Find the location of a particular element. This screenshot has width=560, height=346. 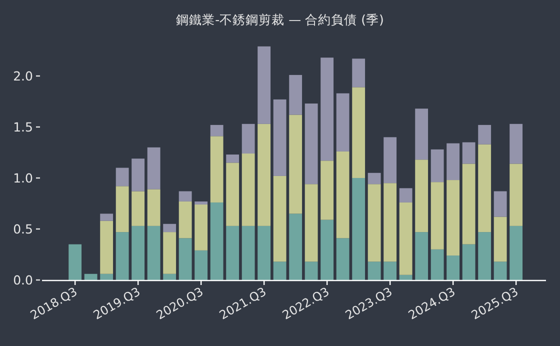

y-tick-label: 0.0 is located at coordinates (23, 280).